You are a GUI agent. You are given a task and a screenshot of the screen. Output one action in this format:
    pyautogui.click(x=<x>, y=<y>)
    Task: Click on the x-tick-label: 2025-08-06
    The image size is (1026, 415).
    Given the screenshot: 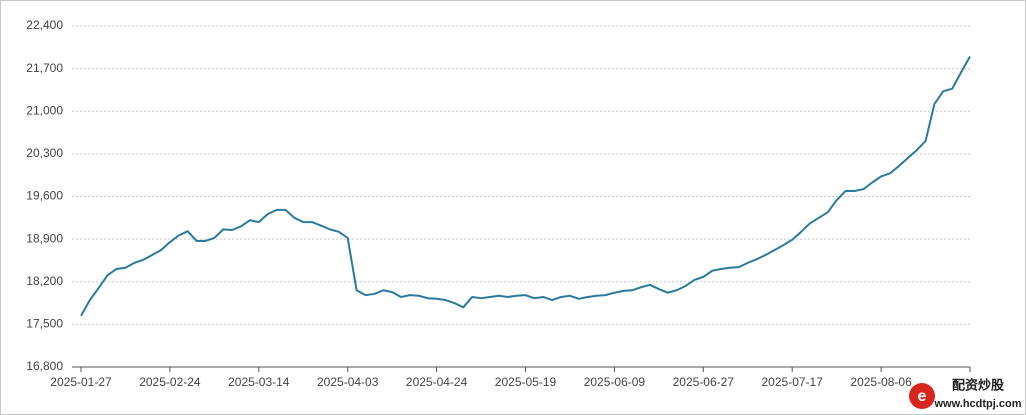 What is the action you would take?
    pyautogui.click(x=881, y=382)
    